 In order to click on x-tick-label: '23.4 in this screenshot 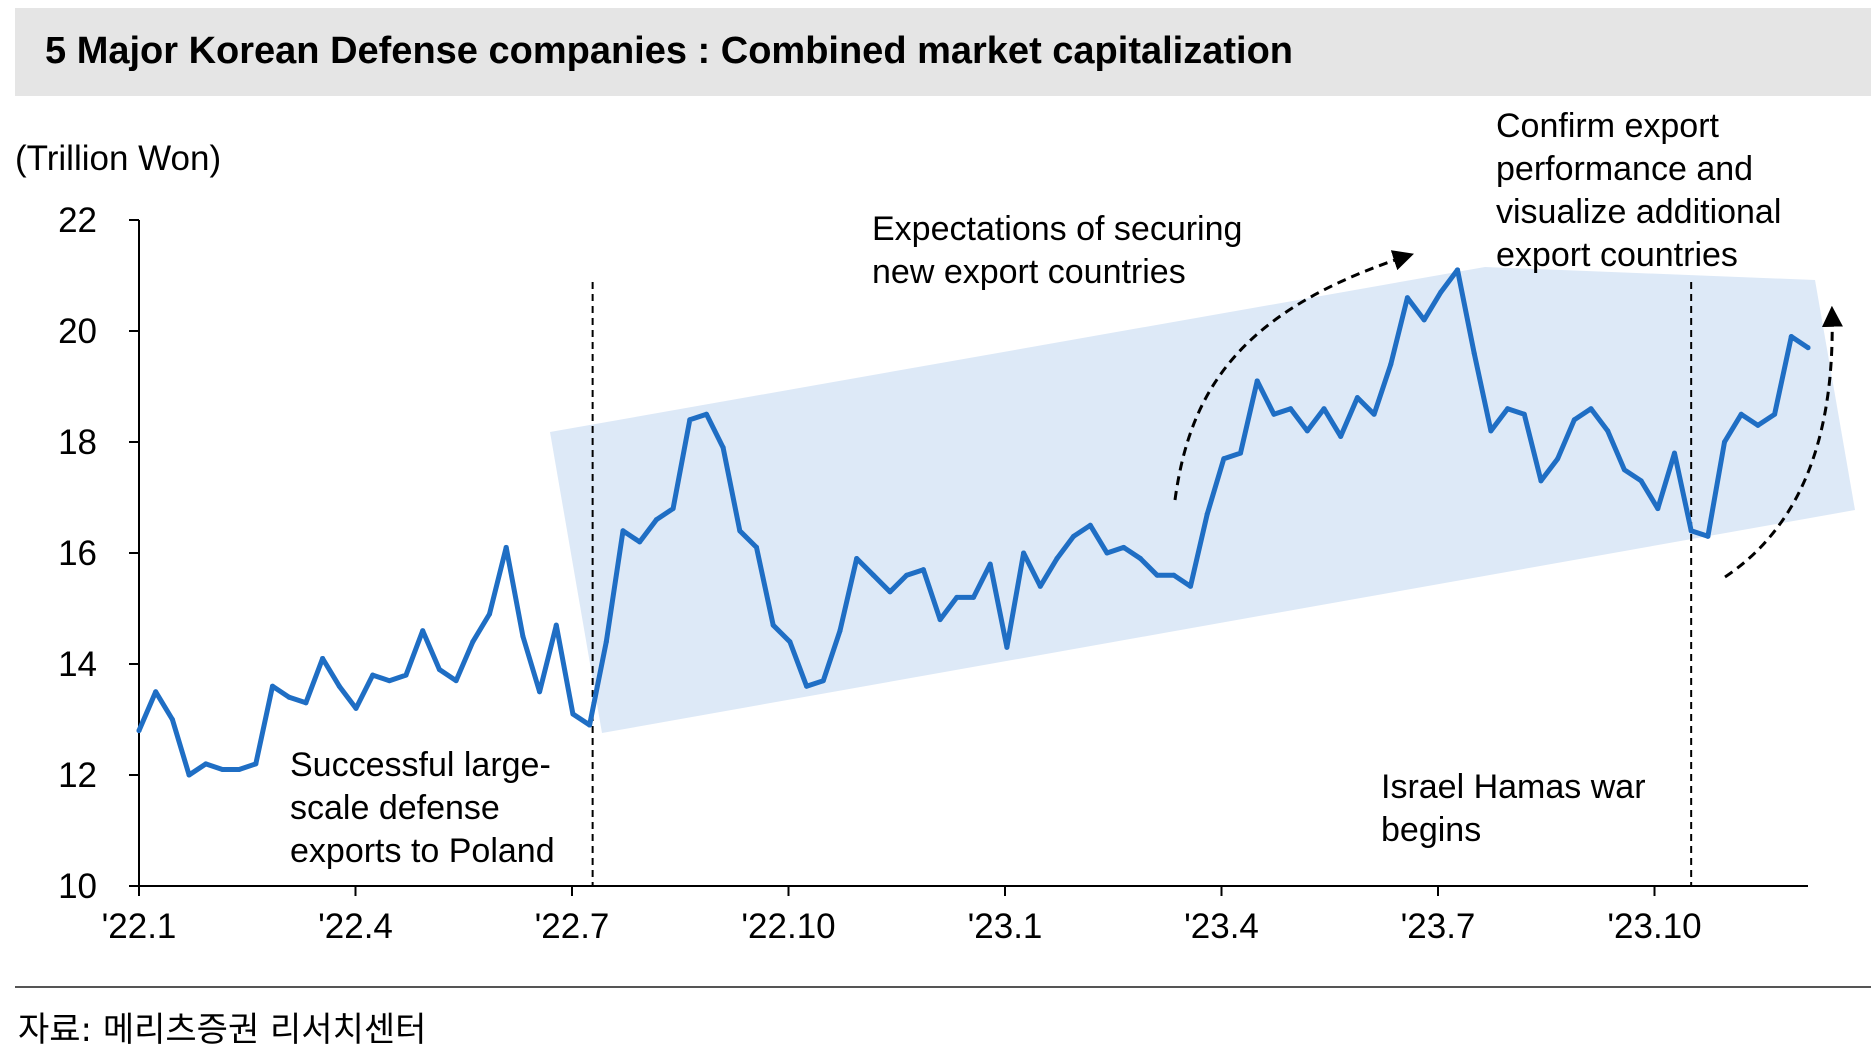, I will do `click(1221, 926)`.